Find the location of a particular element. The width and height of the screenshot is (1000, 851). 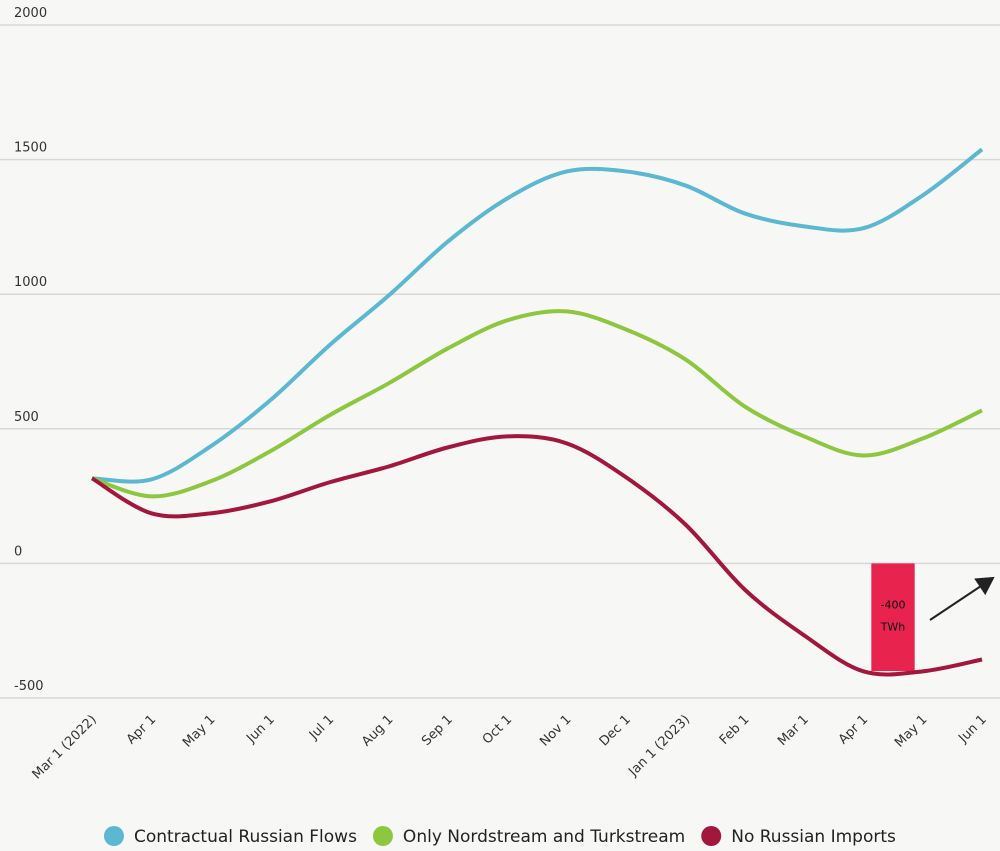

x-tick-label: Sep 1 is located at coordinates (437, 730).